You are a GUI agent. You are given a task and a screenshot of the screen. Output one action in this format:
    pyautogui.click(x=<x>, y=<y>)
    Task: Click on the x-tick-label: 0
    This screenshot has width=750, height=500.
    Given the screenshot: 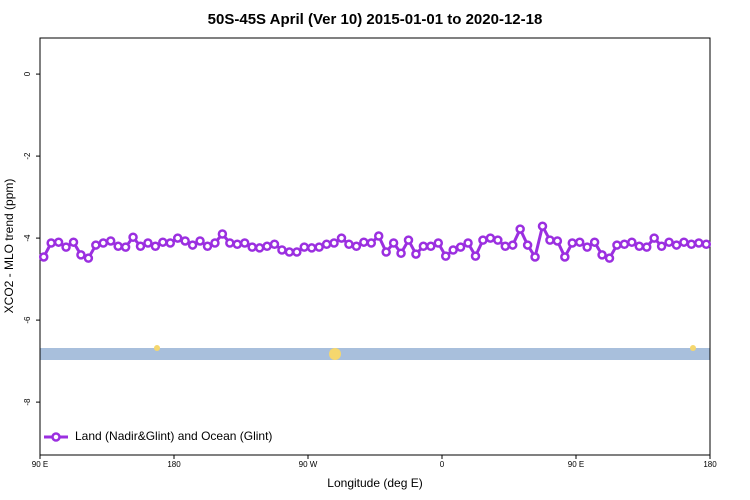 What is the action you would take?
    pyautogui.click(x=442, y=464)
    